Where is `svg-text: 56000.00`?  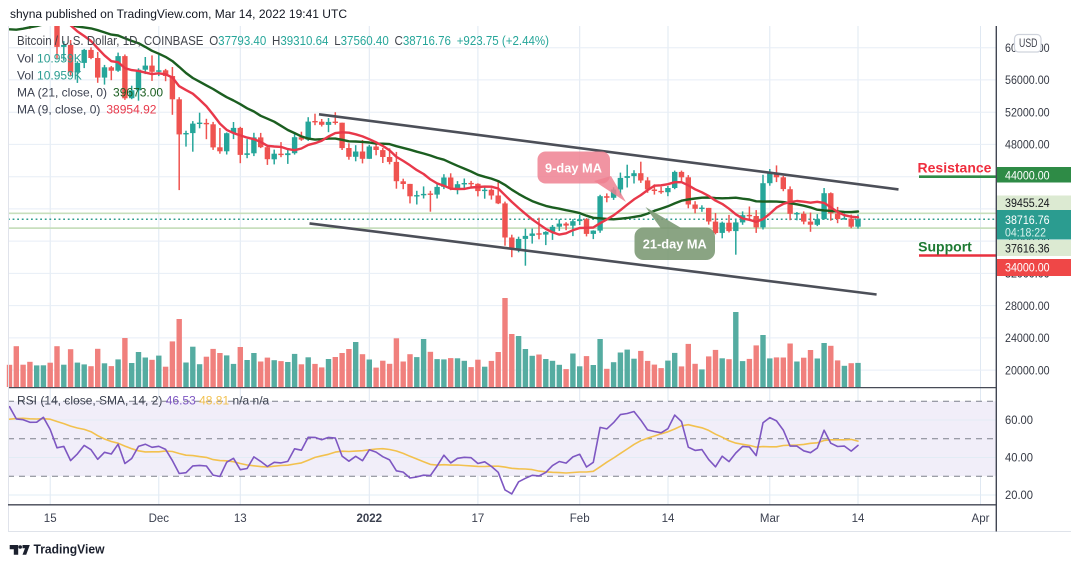 svg-text: 56000.00 is located at coordinates (1027, 80).